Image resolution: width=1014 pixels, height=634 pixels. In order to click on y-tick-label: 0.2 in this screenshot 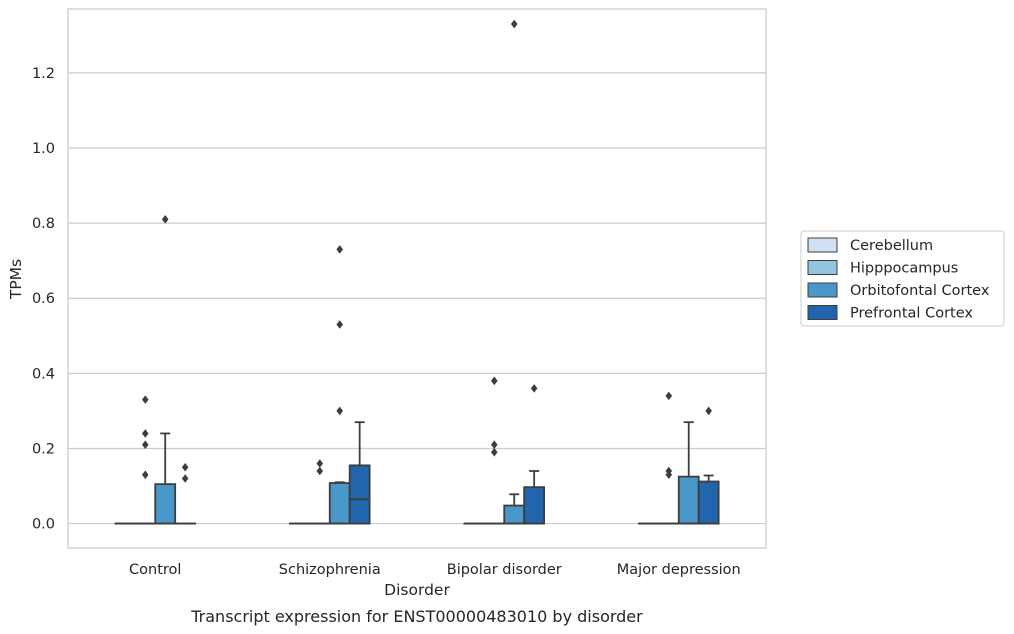, I will do `click(43, 449)`.